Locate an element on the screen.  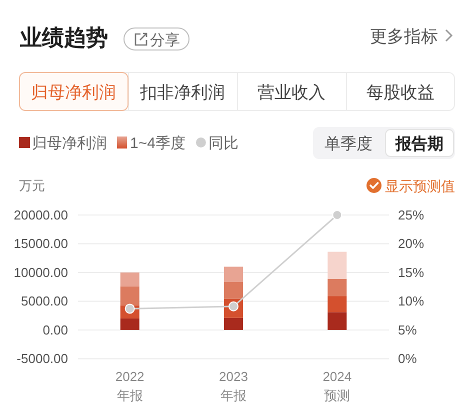
legend-label: 归母净利润 is located at coordinates (69, 143).